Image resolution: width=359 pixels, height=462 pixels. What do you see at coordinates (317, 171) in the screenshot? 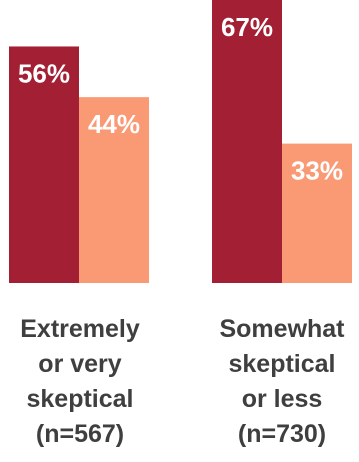
I see `data-label-series1-cat1: 33%` at bounding box center [317, 171].